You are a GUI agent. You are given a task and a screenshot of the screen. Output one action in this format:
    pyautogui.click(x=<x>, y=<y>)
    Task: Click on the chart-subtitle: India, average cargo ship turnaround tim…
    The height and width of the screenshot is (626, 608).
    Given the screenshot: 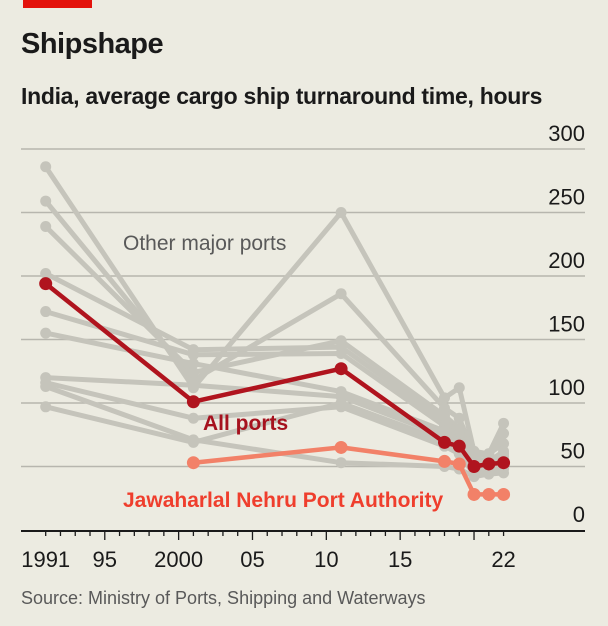 What is the action you would take?
    pyautogui.click(x=282, y=96)
    